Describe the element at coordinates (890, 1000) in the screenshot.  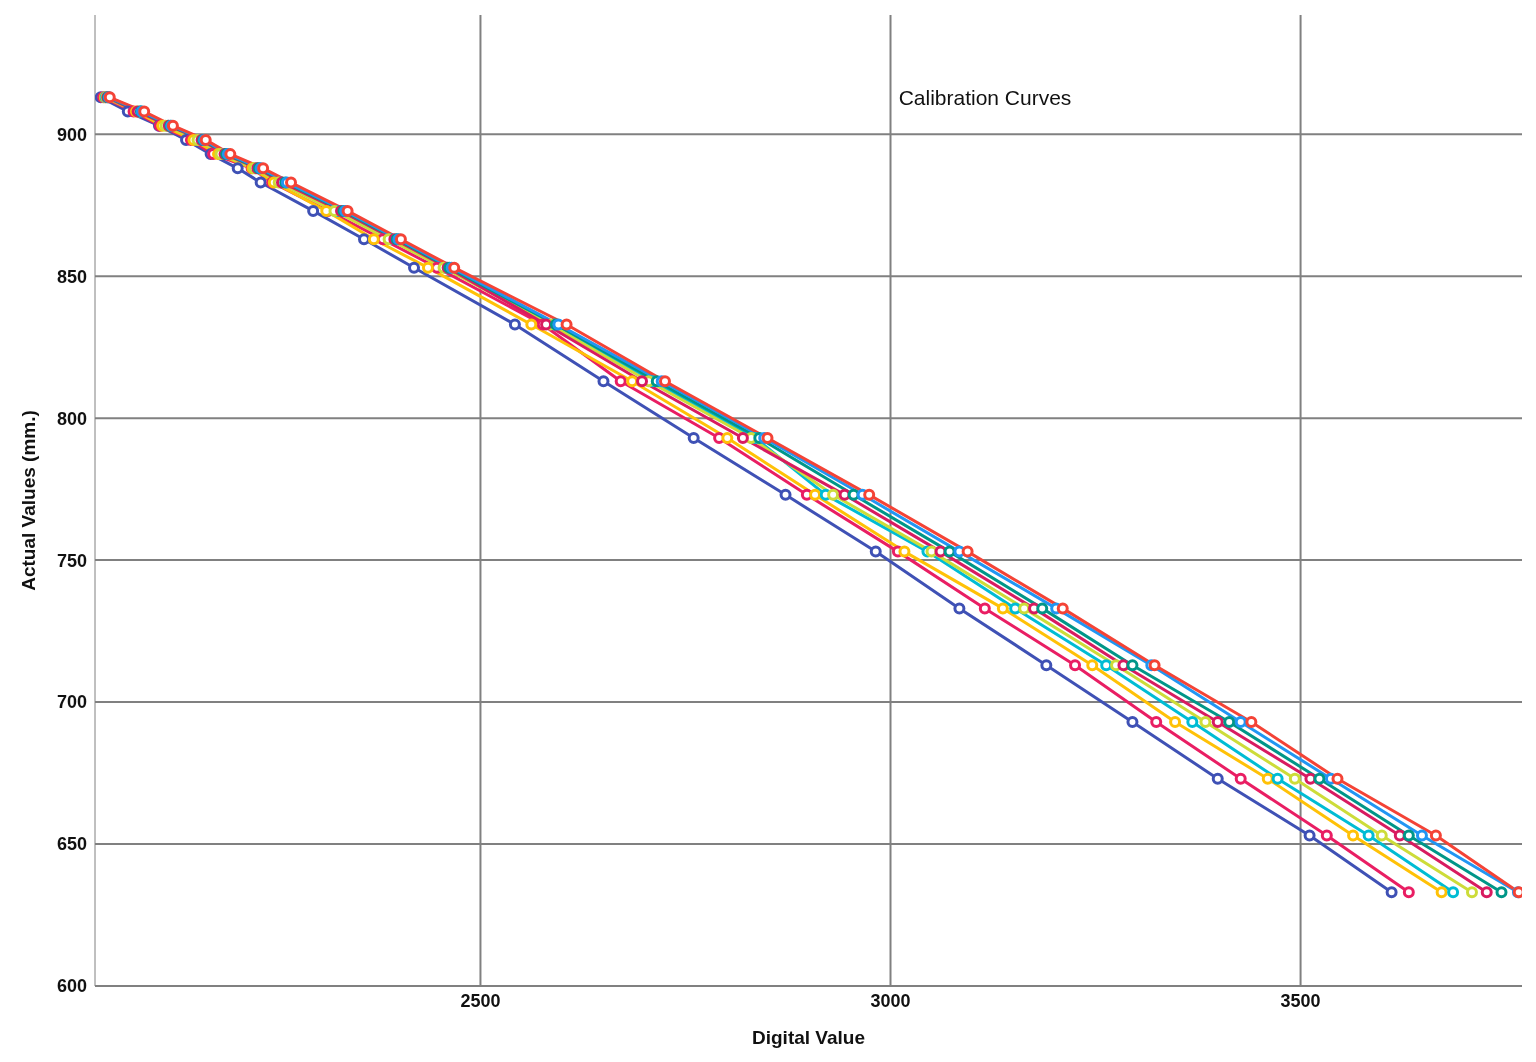
I see `x-tick-label: 3000` at that location.